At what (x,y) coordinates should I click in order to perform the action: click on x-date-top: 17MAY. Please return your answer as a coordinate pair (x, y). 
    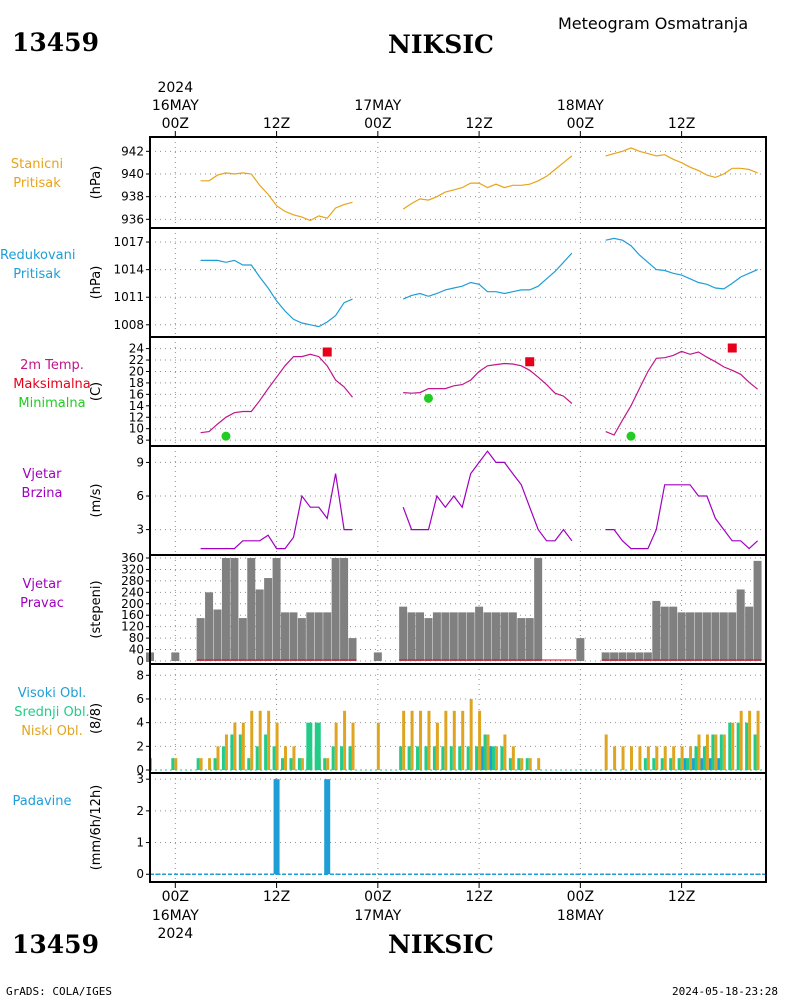
    Looking at the image, I should click on (377, 106).